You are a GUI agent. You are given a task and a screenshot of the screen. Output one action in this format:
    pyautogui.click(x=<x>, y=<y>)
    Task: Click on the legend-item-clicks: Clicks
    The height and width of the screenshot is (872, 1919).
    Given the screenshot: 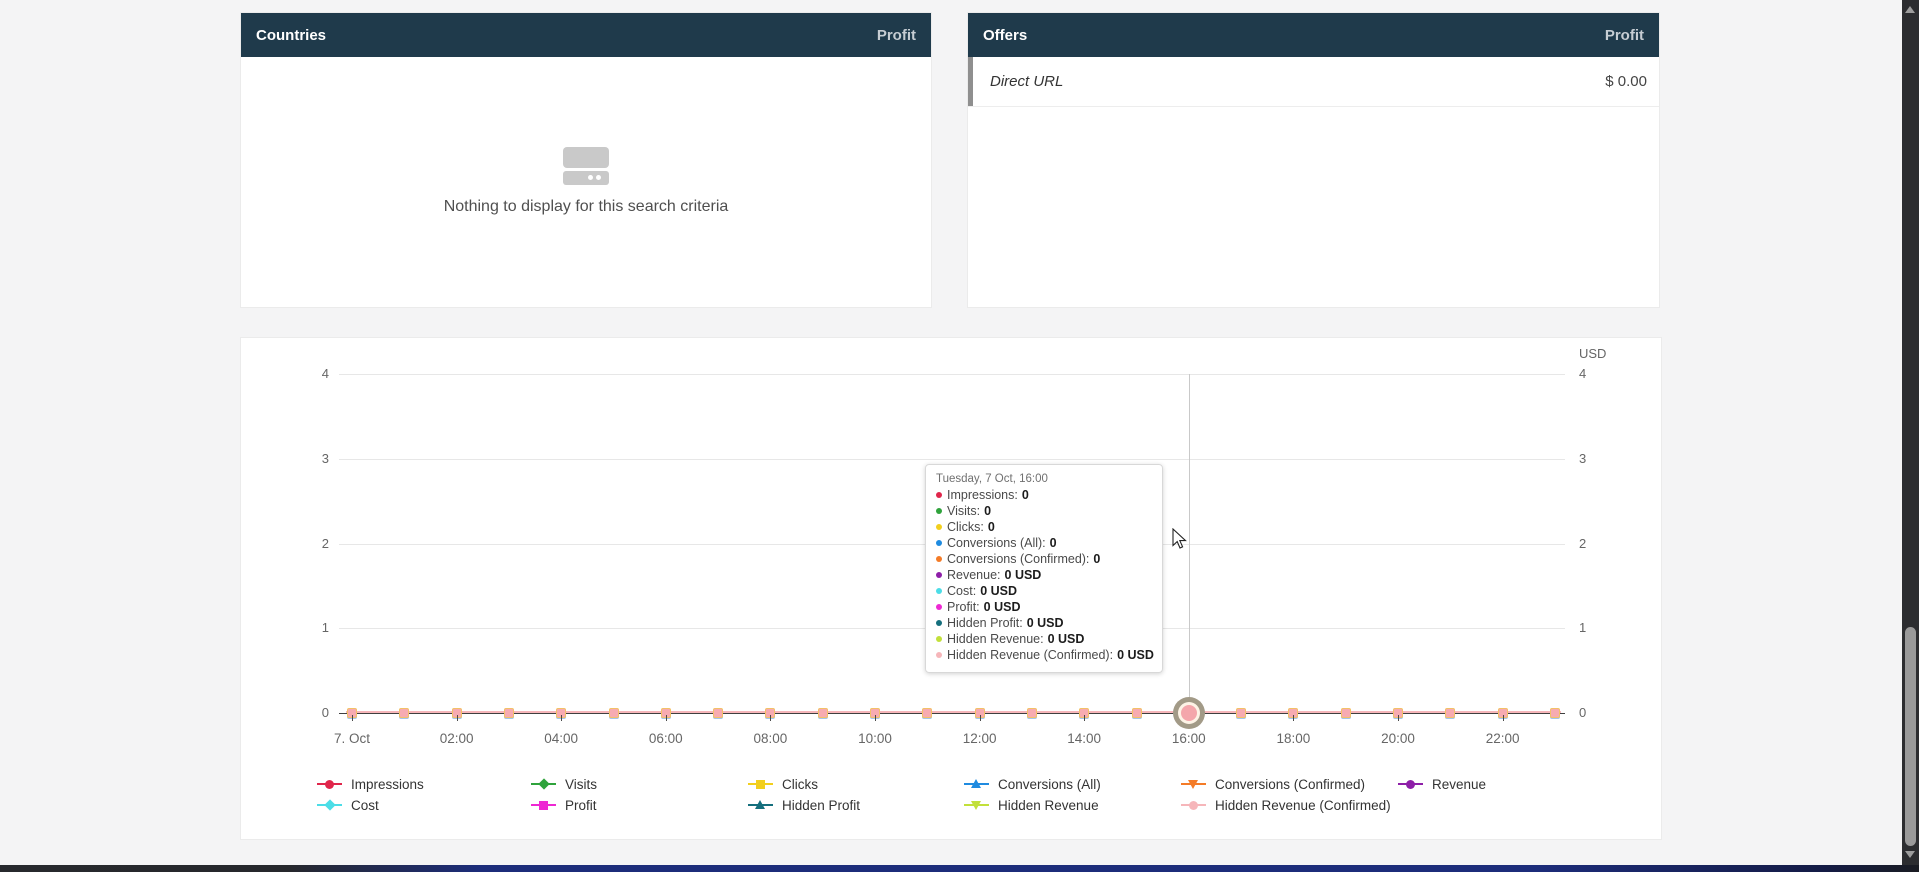 What is the action you would take?
    pyautogui.click(x=783, y=784)
    